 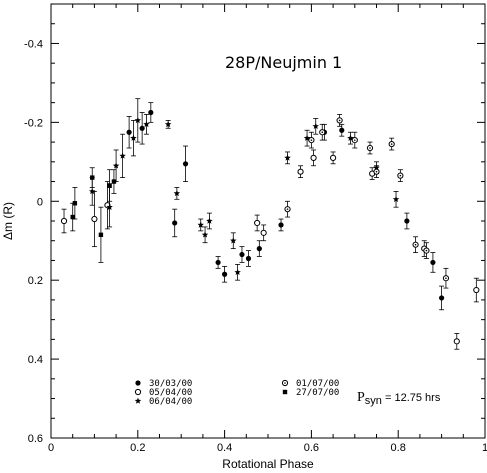 What do you see at coordinates (283, 62) in the screenshot?
I see `chart-title: 28P/Neujmin 1` at bounding box center [283, 62].